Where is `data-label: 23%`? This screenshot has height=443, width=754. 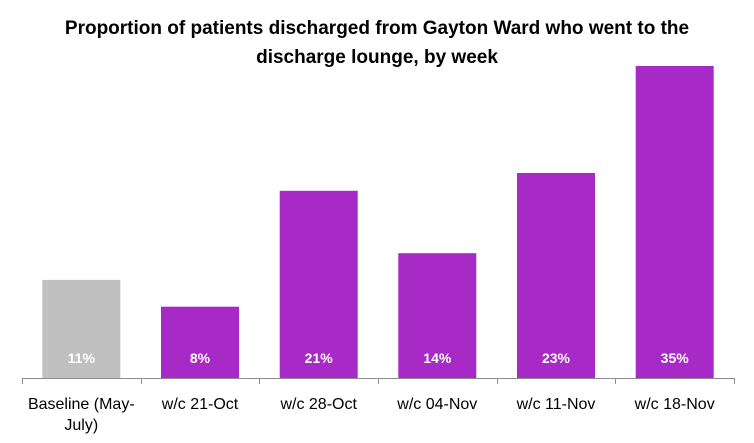 data-label: 23% is located at coordinates (556, 358).